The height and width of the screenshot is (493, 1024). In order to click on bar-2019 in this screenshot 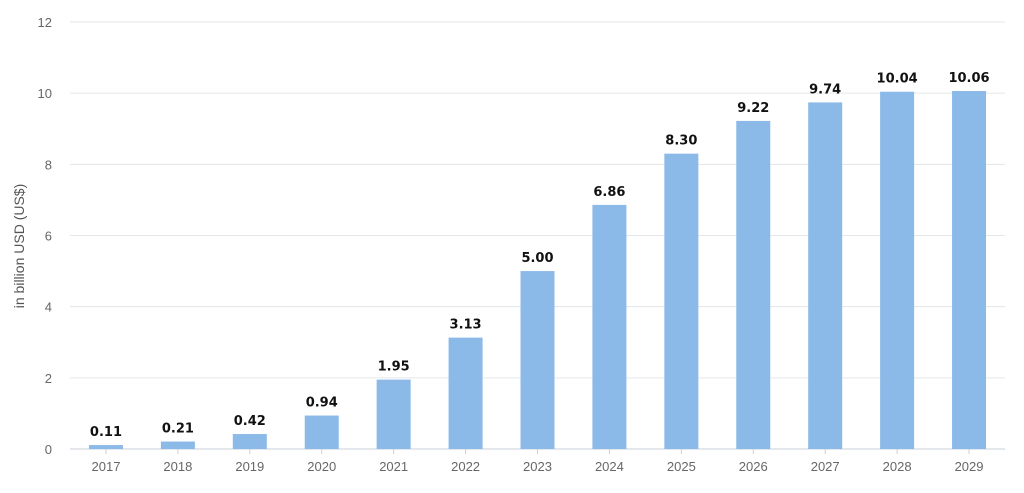, I will do `click(249, 441)`.